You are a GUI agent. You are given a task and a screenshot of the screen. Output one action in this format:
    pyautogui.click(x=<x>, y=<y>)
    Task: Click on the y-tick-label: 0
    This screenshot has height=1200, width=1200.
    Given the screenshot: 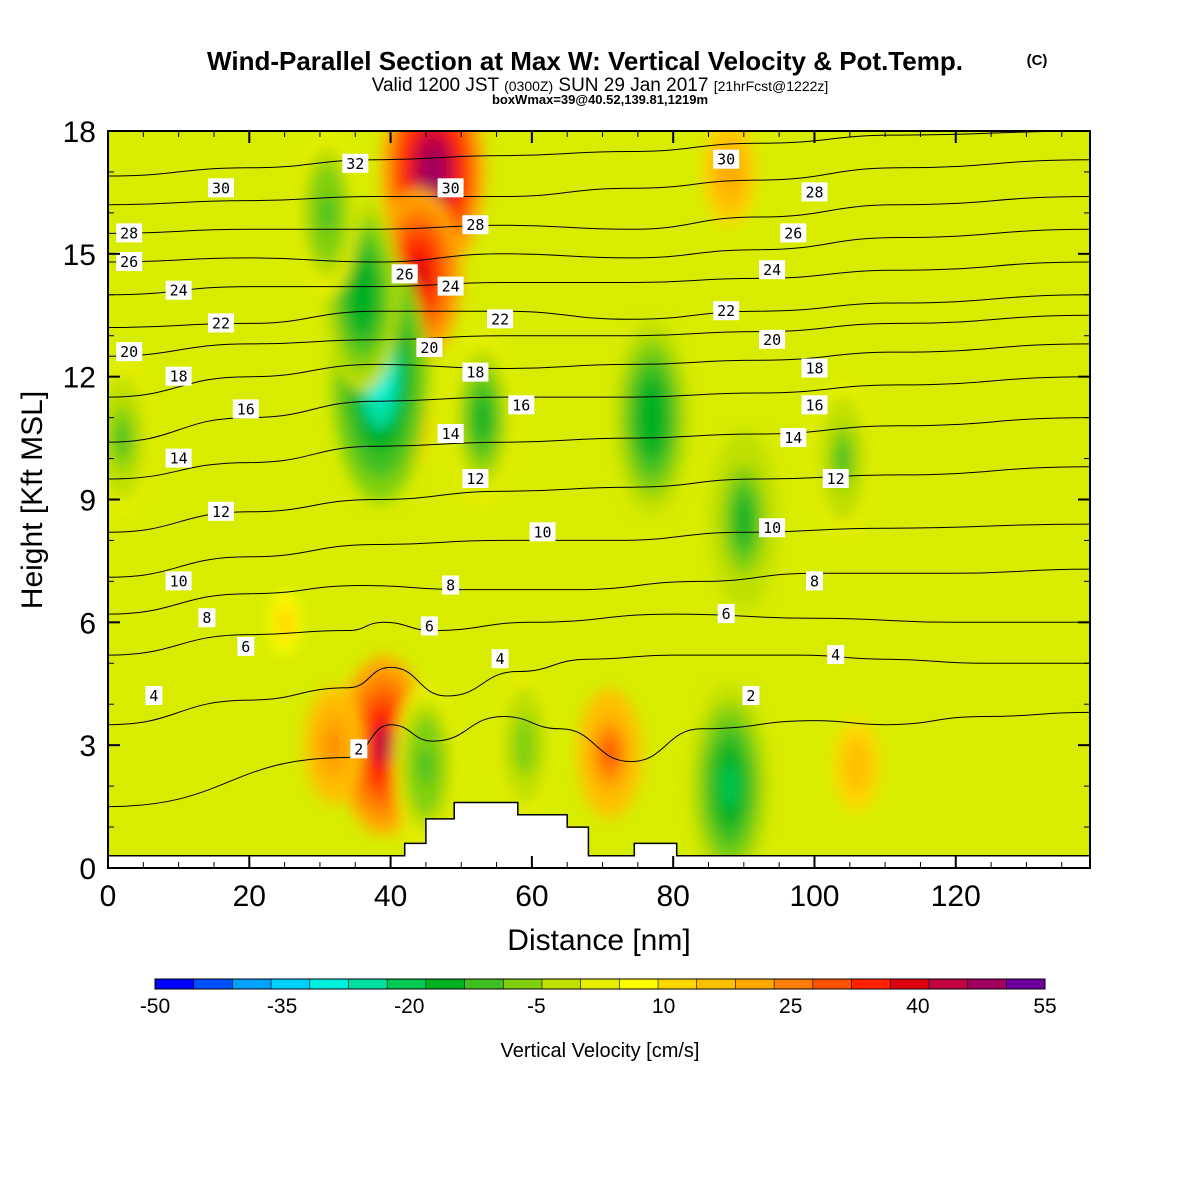 What is the action you would take?
    pyautogui.click(x=87, y=869)
    